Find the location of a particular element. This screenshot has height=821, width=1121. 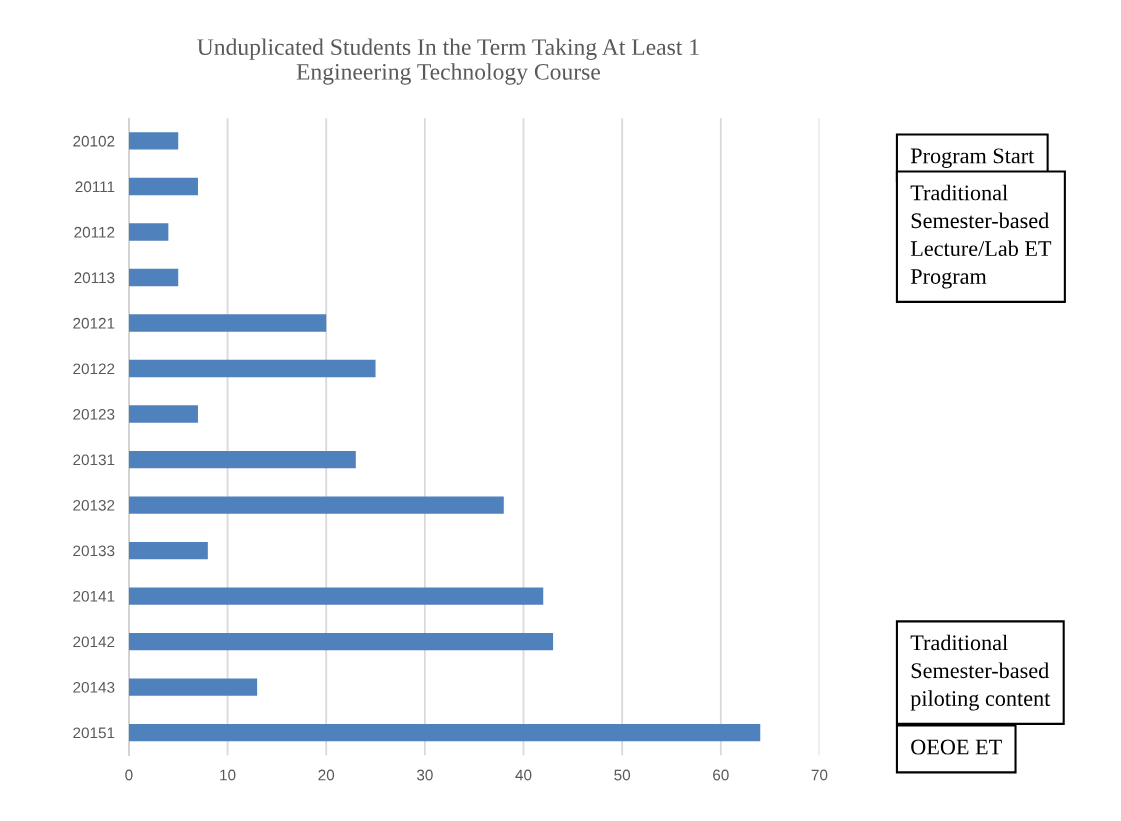

y-tick-label: 20102 is located at coordinates (94, 141).